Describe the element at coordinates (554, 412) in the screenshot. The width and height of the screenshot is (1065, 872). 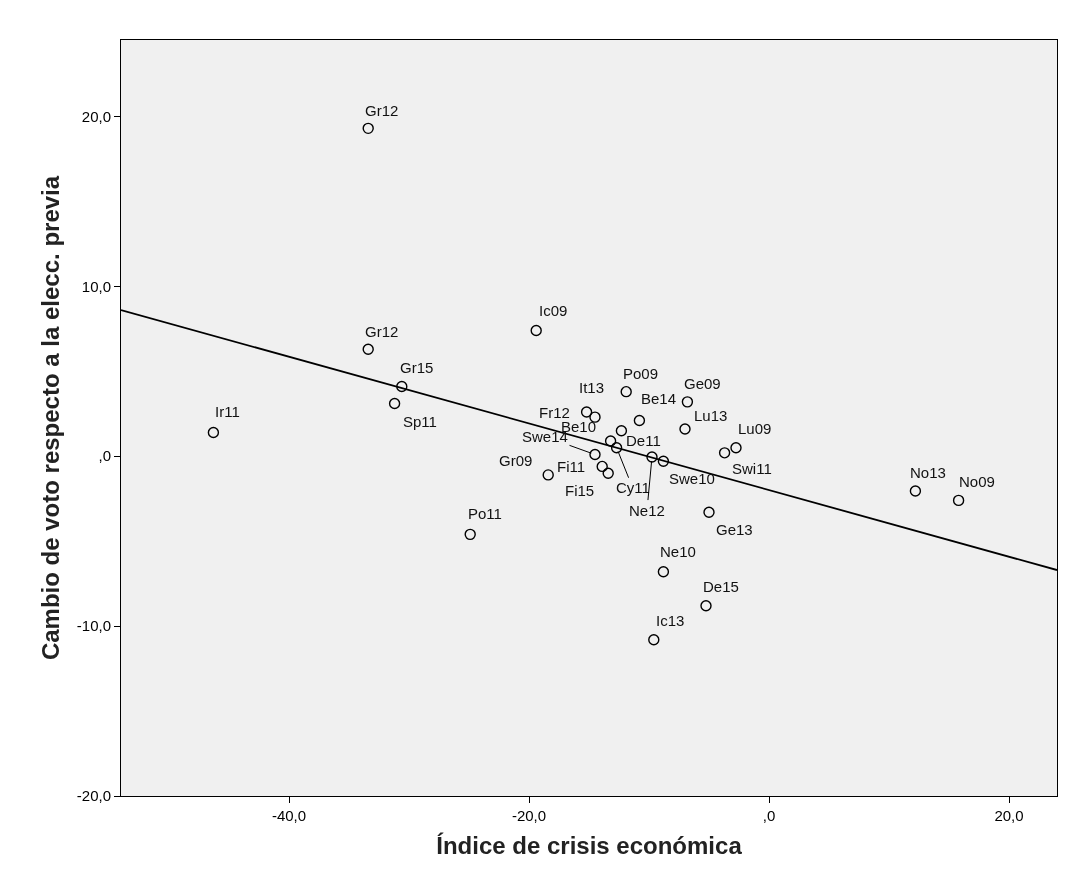
I see `annotation: Fr12` at that location.